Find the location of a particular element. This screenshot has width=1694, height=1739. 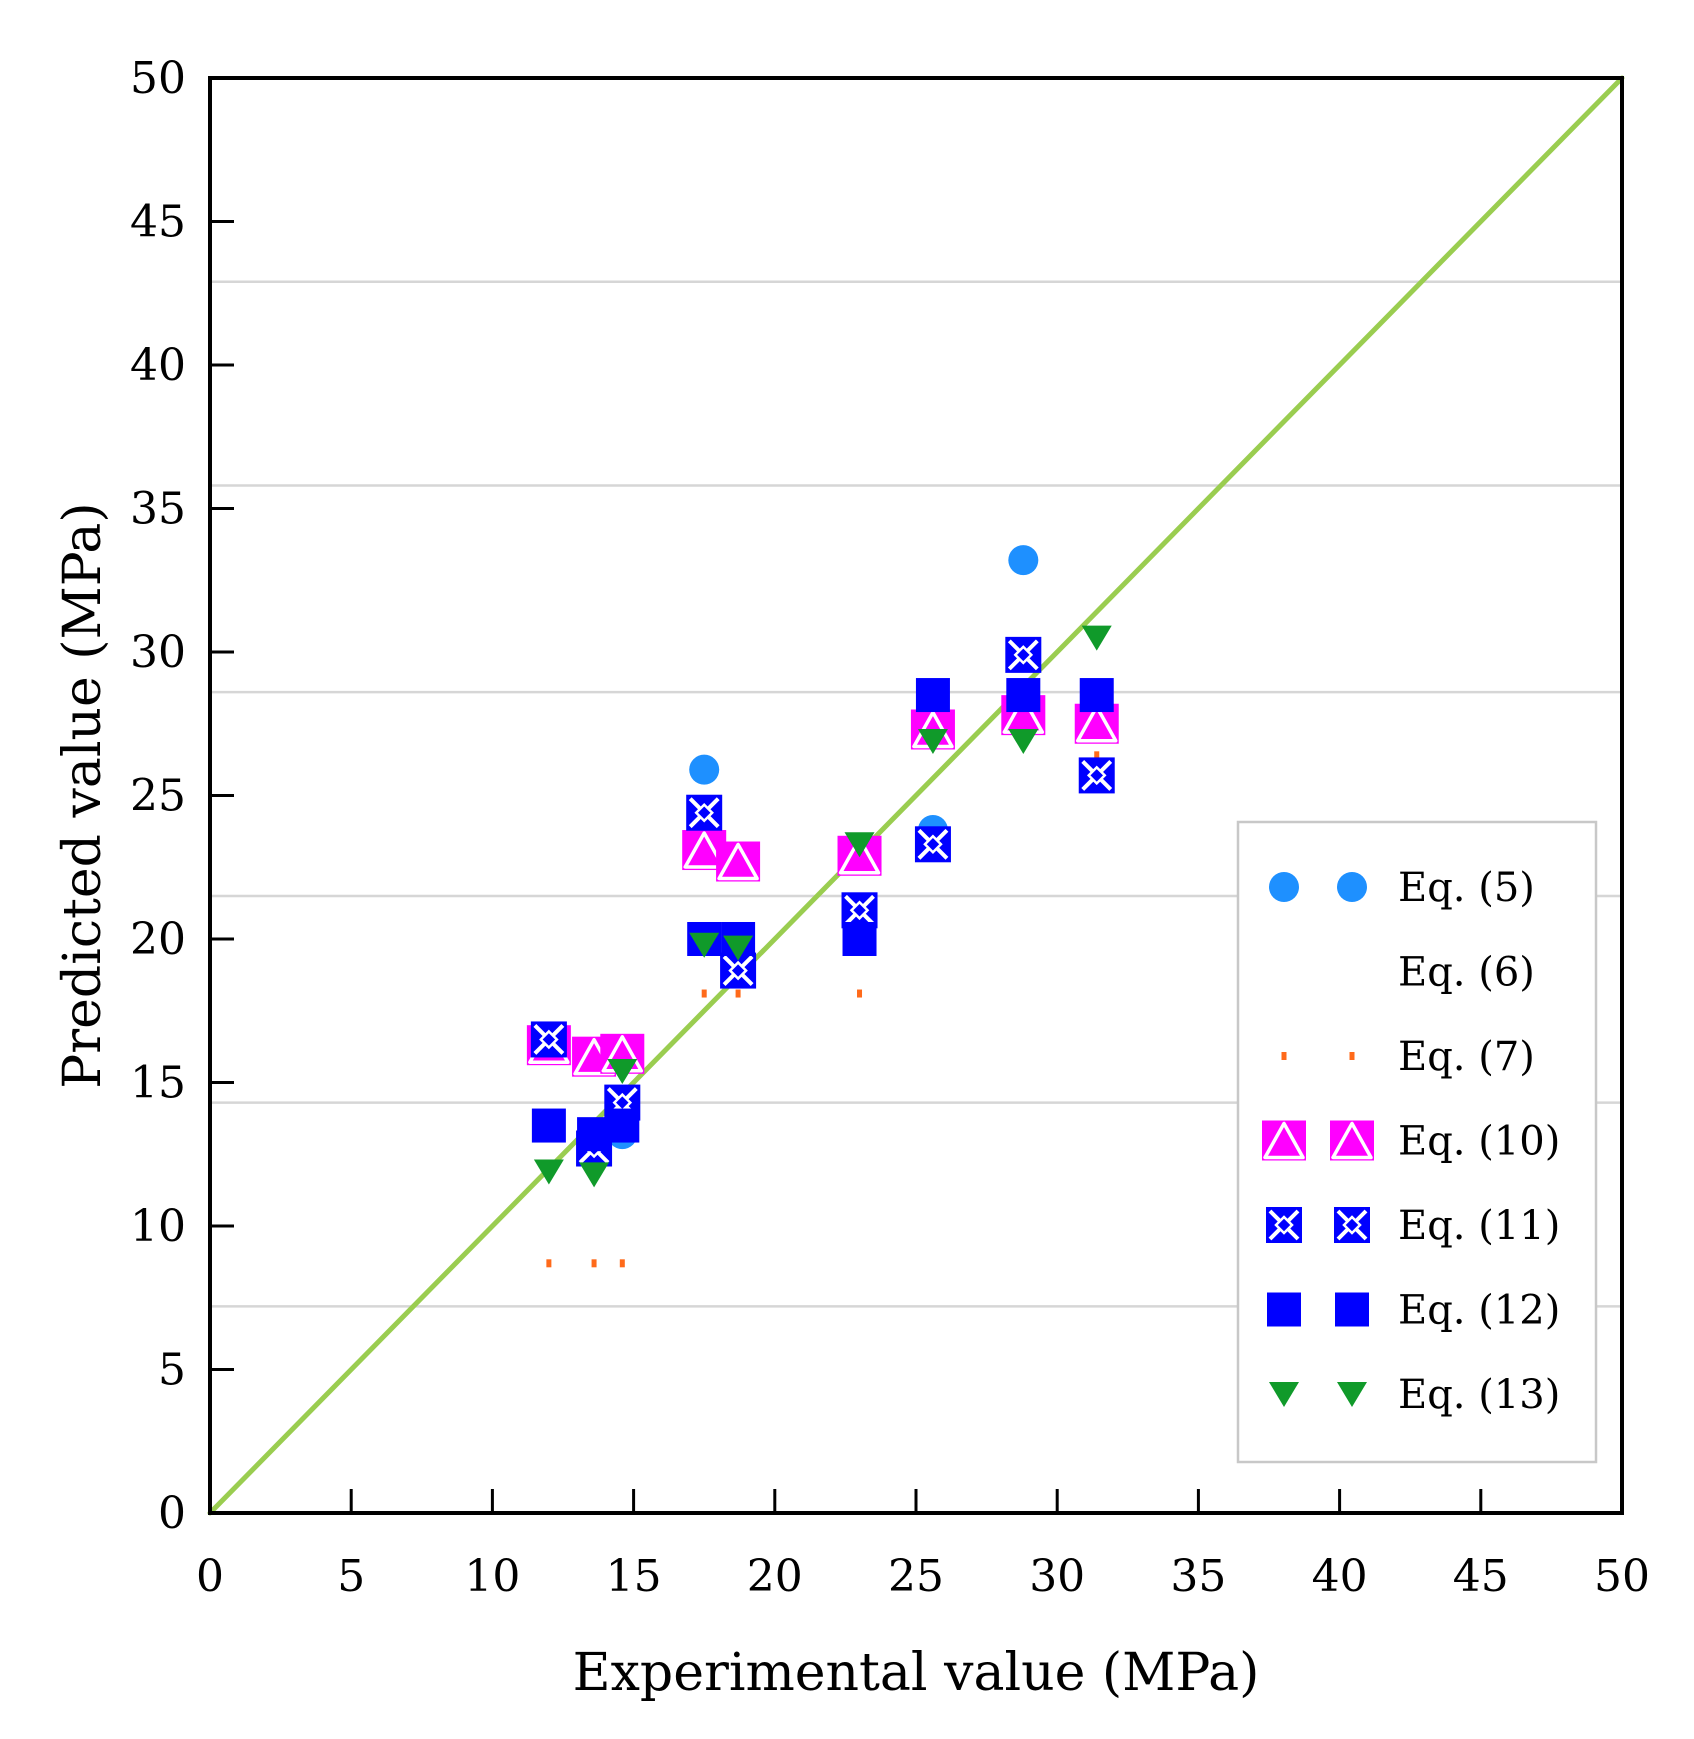

y-tick-label: 50 is located at coordinates (158, 78).